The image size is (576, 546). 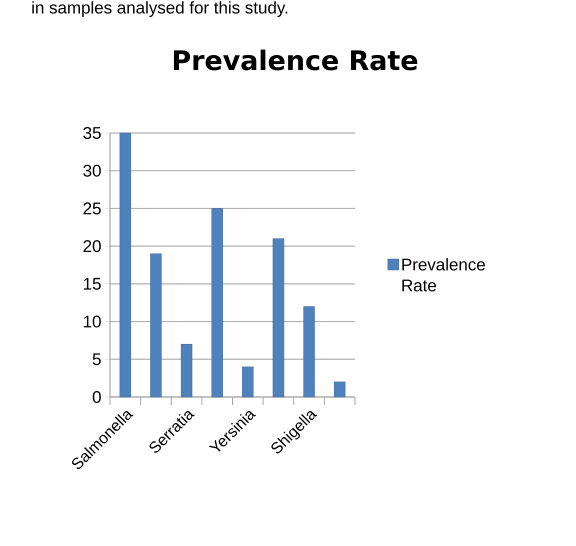 I want to click on y-tick-label: 30, so click(x=92, y=170).